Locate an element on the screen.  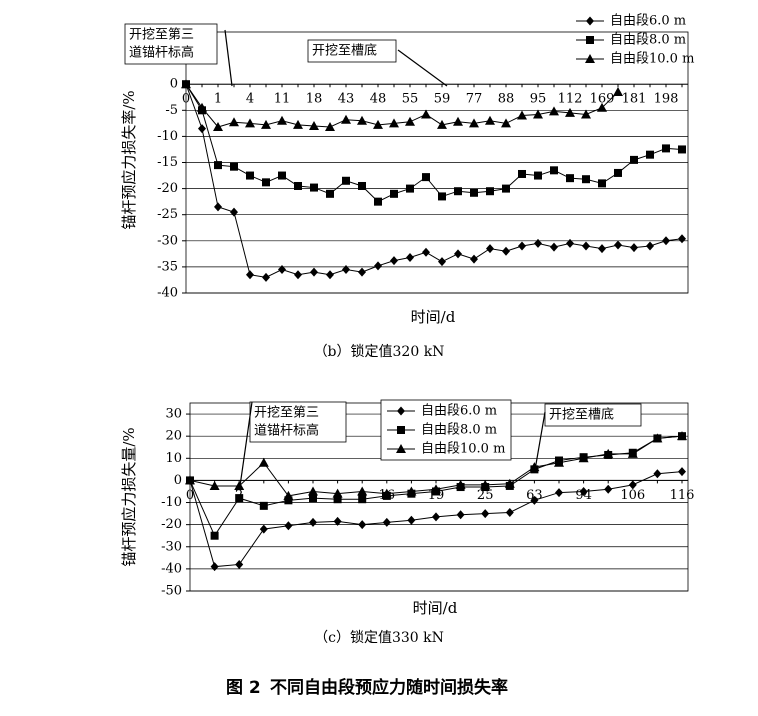
y-tick-label: -10 is located at coordinates (167, 136).